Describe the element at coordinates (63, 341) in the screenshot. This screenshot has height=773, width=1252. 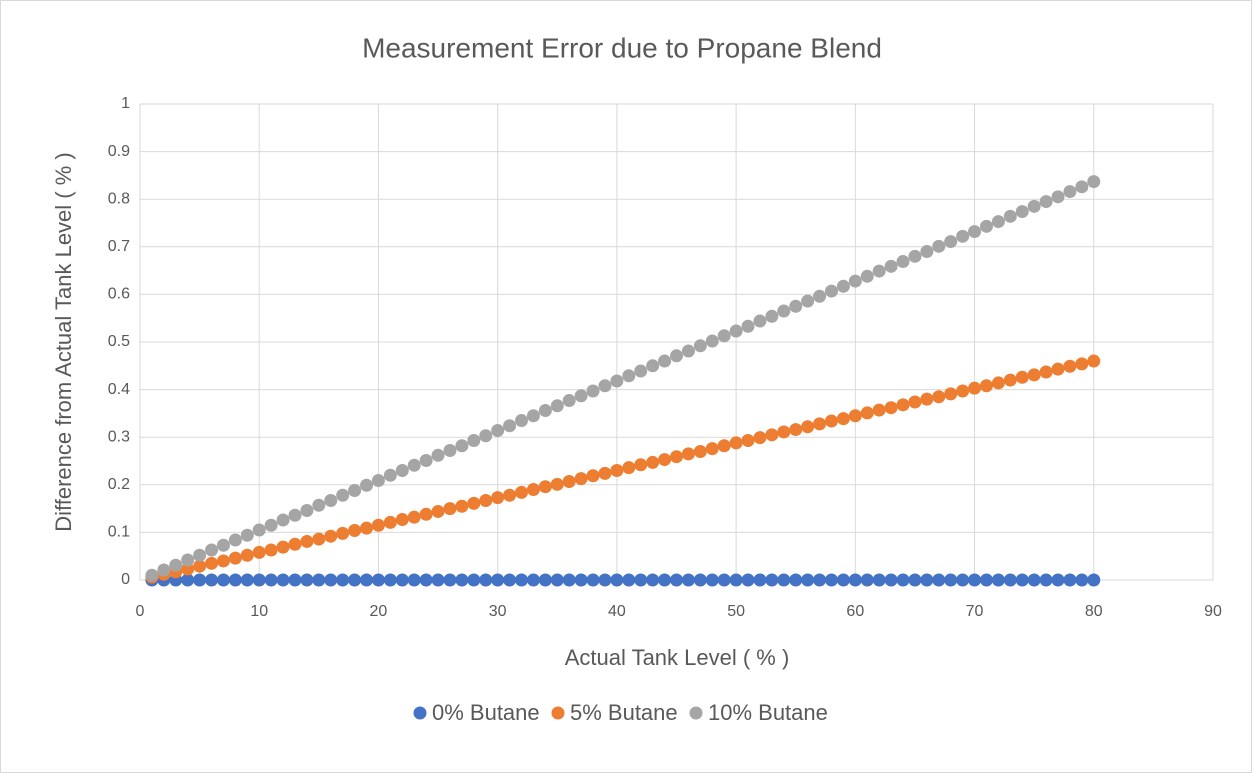
I see `y-axis-label: Difference from Actual Tank Level ( % )` at that location.